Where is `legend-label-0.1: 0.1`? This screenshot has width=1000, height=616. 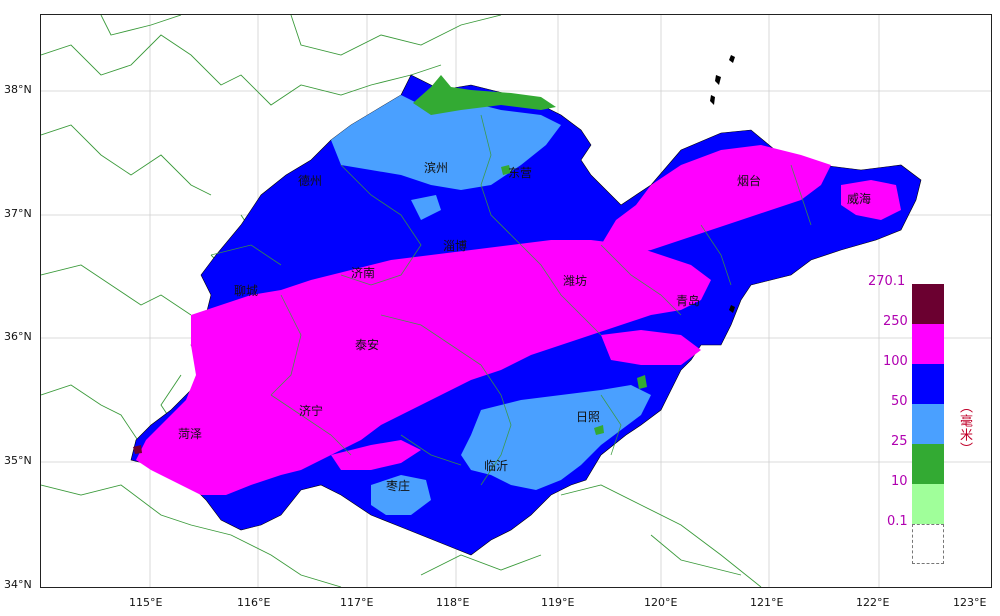
legend-label-0.1: 0.1 is located at coordinates (897, 521).